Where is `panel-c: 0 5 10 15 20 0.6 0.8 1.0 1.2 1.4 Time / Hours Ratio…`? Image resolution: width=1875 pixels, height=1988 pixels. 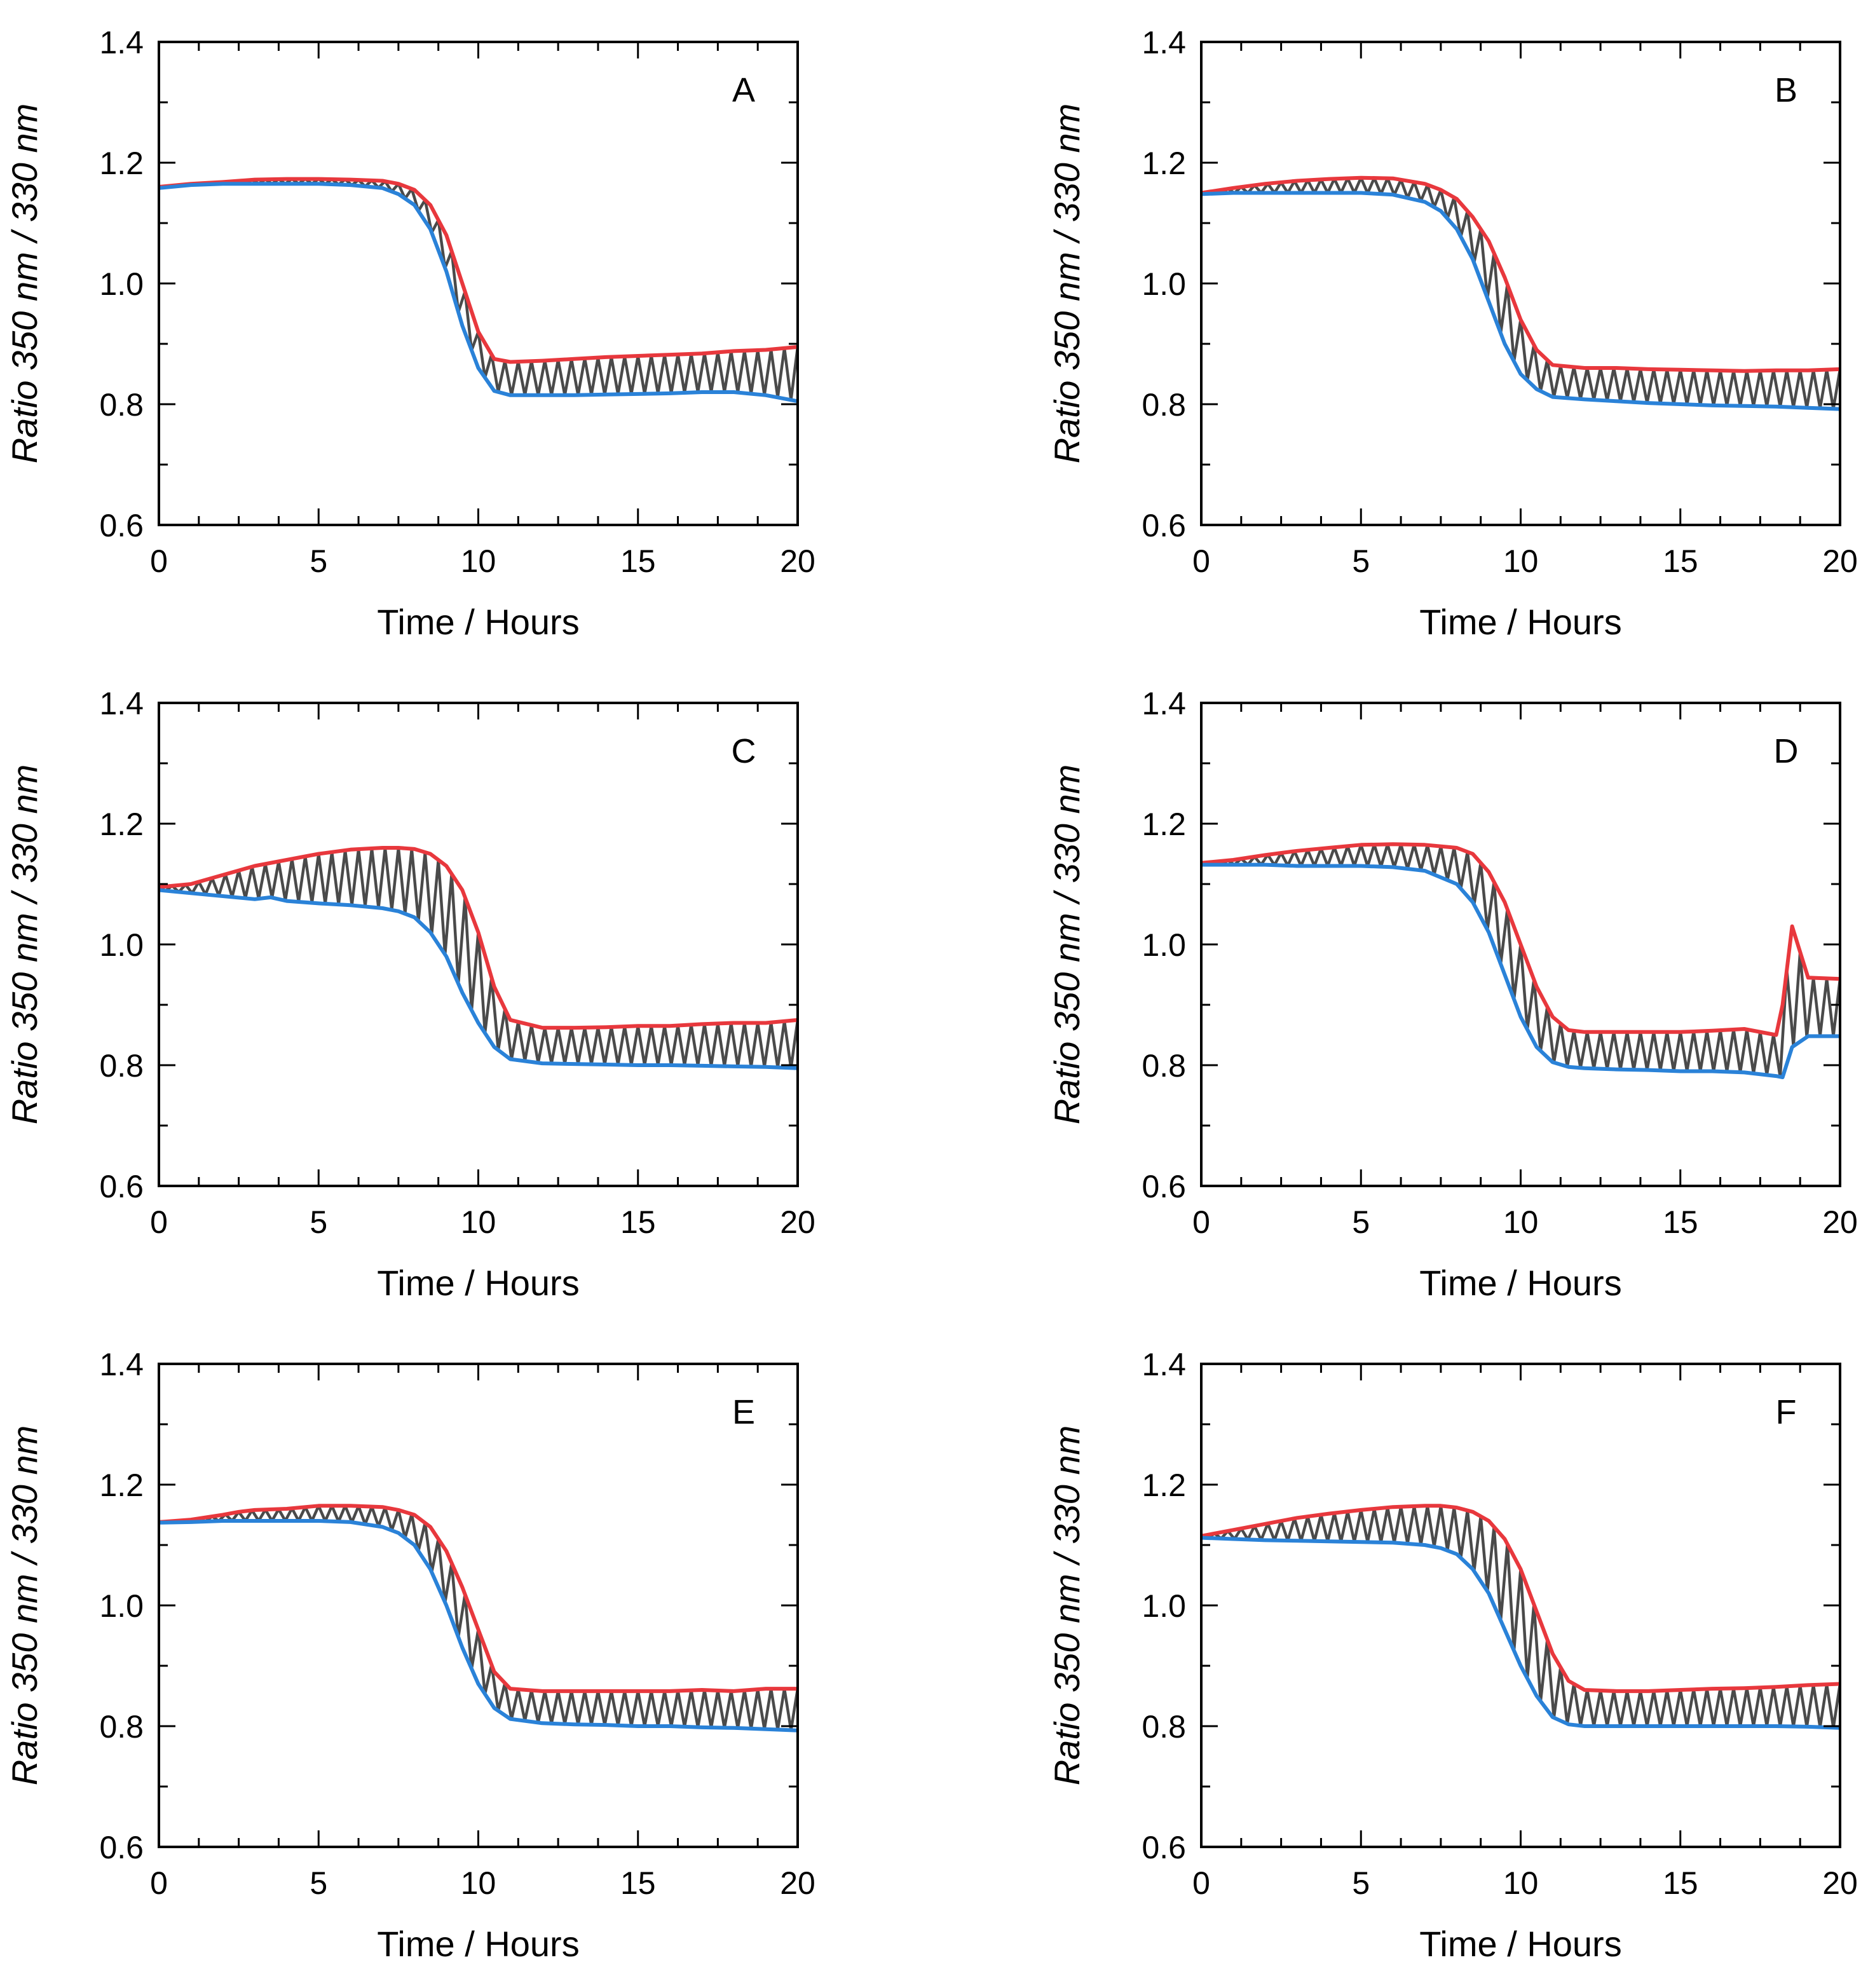
panel-c: 0 5 10 15 20 0.6 0.8 1.0 1.2 1.4 Time / Hours Ratio… is located at coordinates (409, 994).